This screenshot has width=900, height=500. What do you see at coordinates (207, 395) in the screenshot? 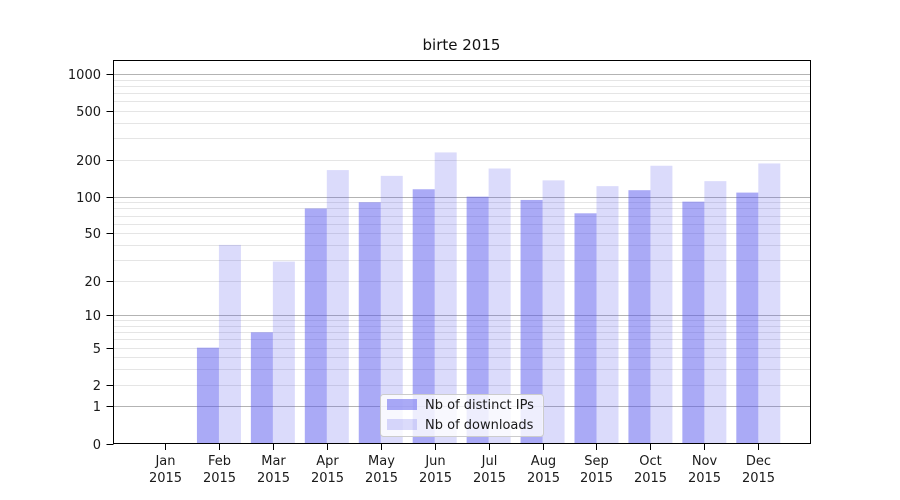
I see `bar-ips-feb` at bounding box center [207, 395].